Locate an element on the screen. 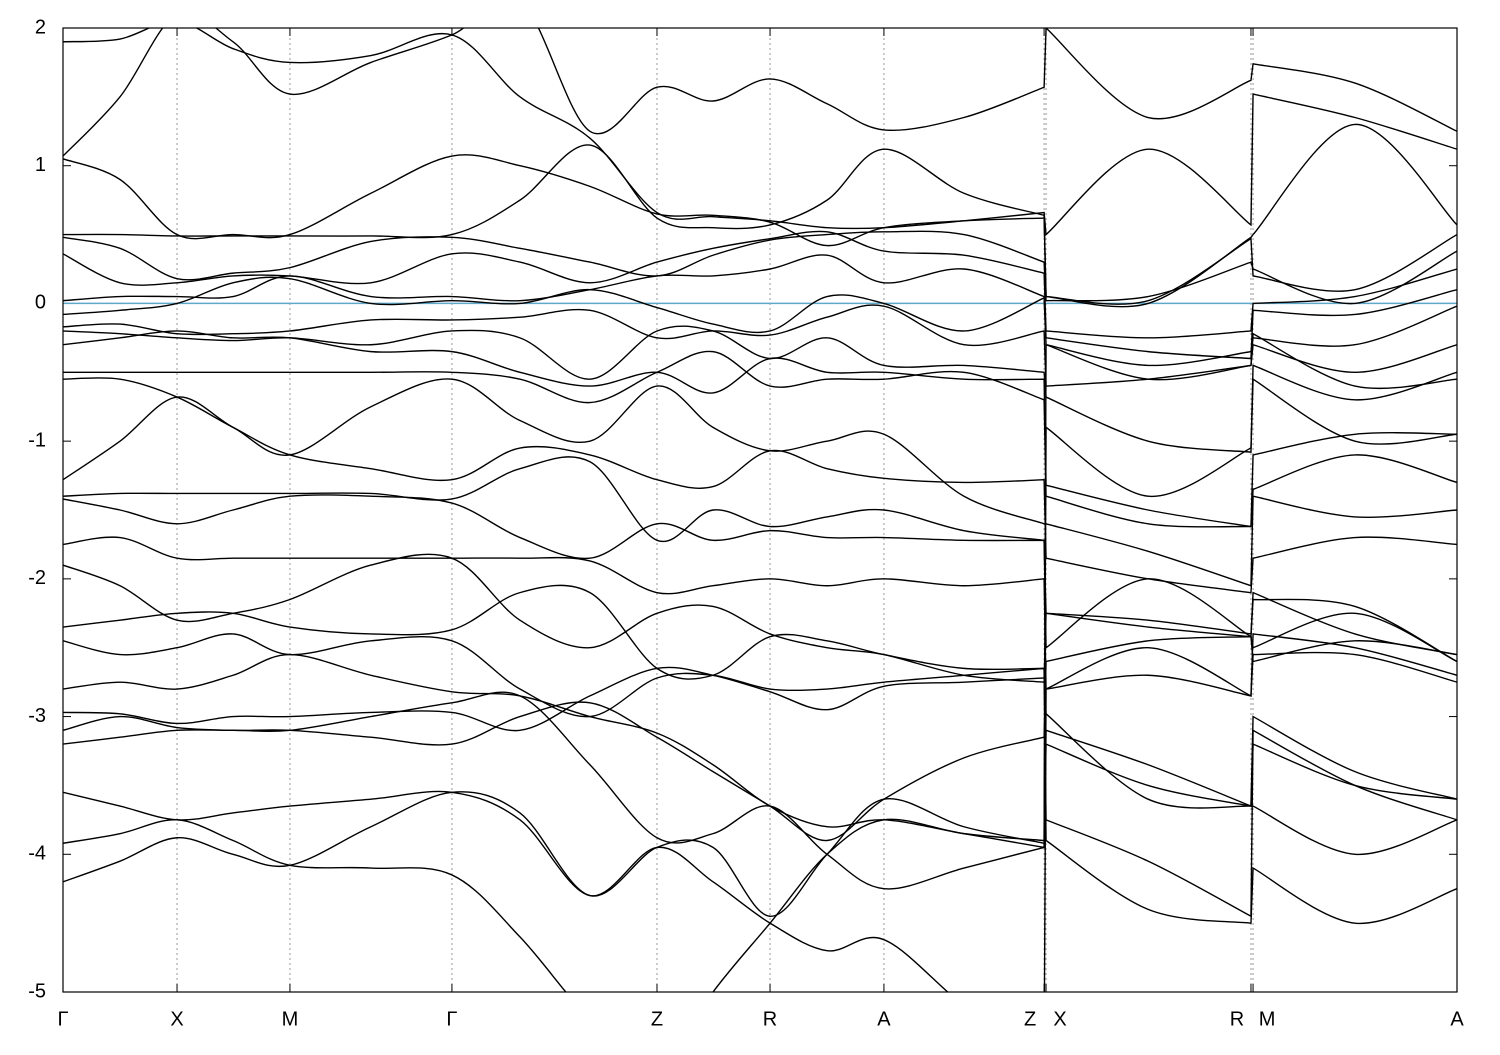  y-tick-label: -3 is located at coordinates (37, 716).